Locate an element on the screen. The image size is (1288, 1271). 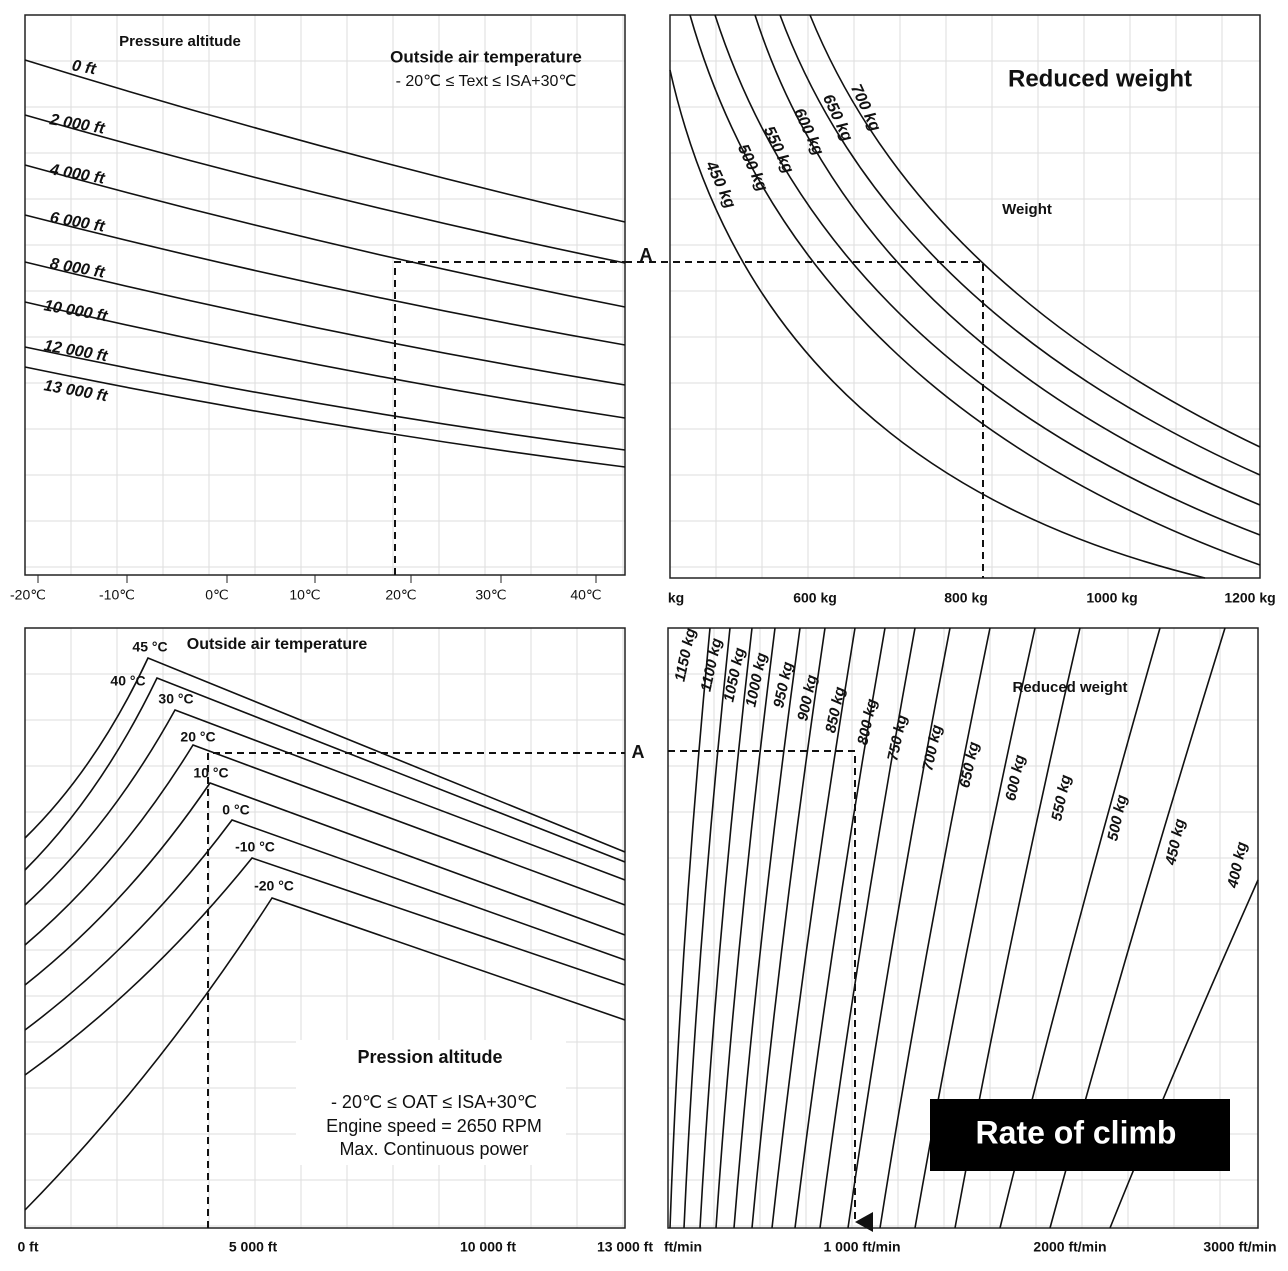
x-tick-label: 3000 ft/min is located at coordinates (1239, 1247).